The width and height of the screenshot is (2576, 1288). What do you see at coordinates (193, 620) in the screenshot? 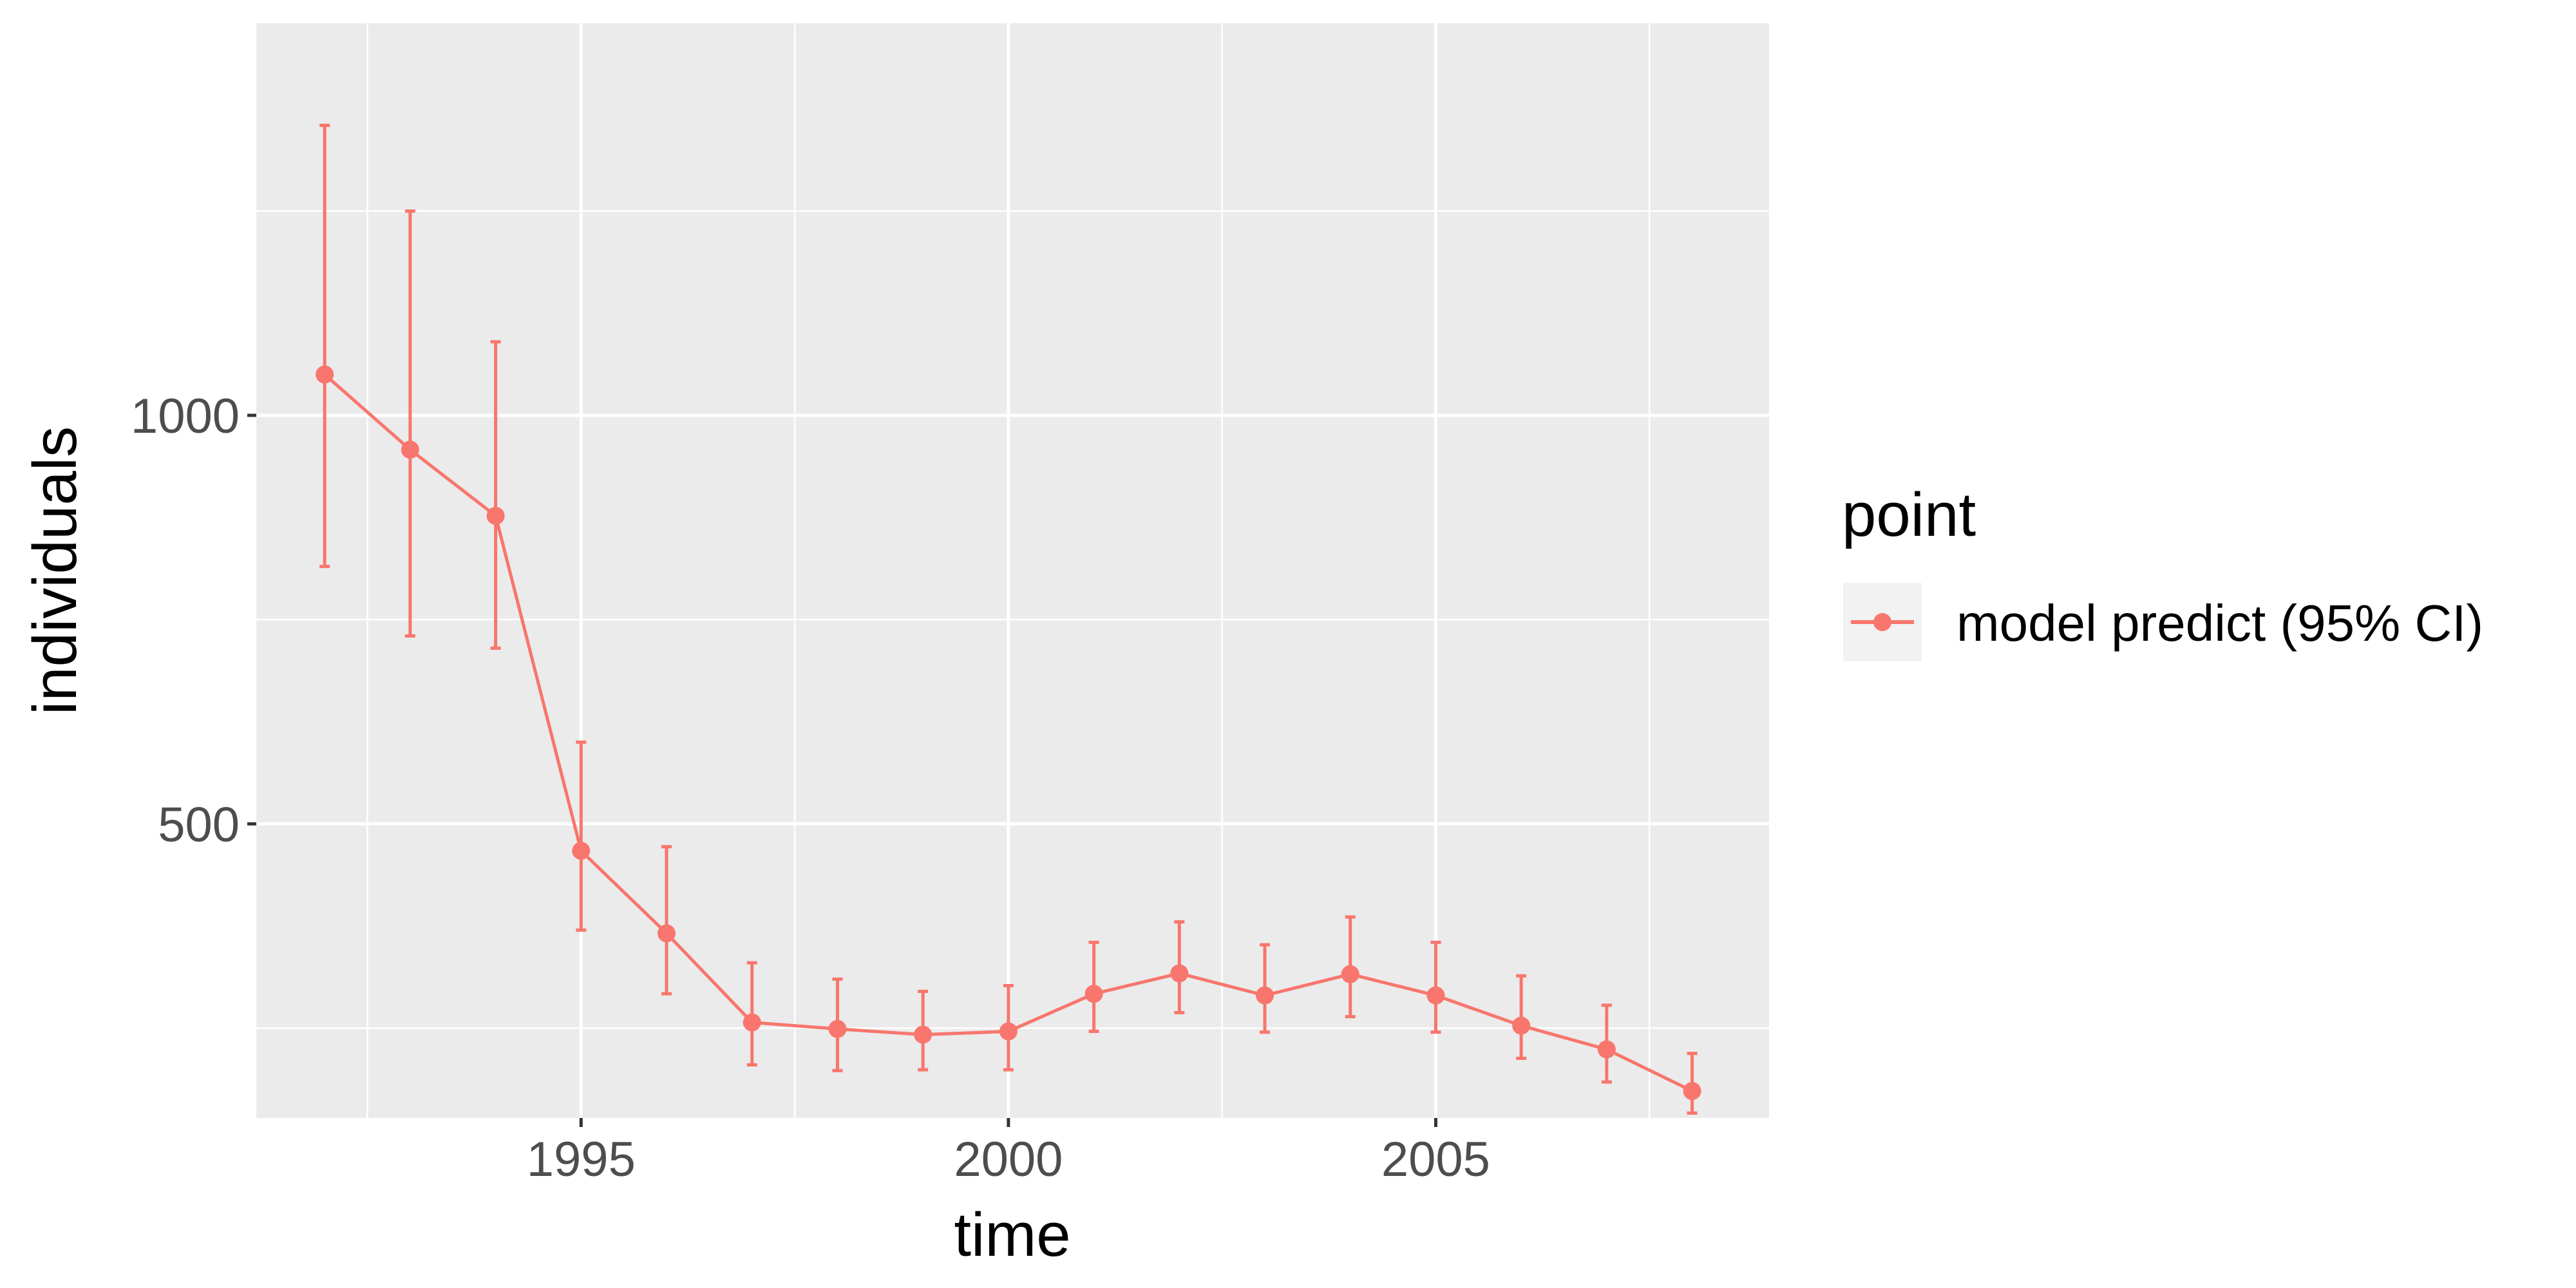
I see `y-axis: 500 1000` at bounding box center [193, 620].